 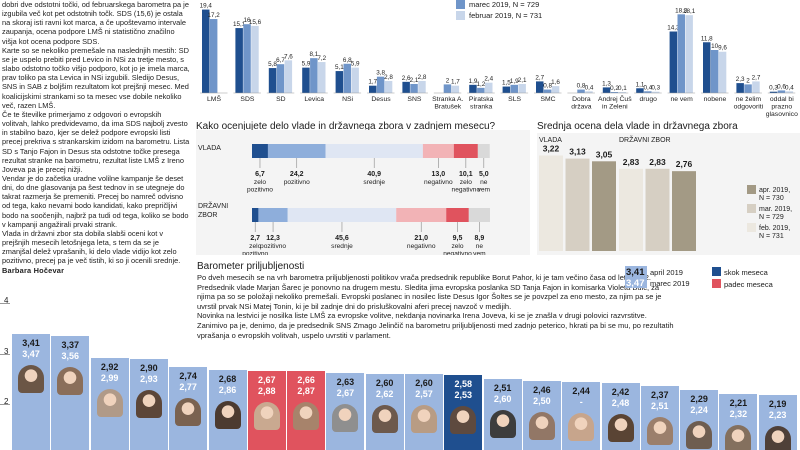 I want to click on rating-category: srednje, so click(x=342, y=246).